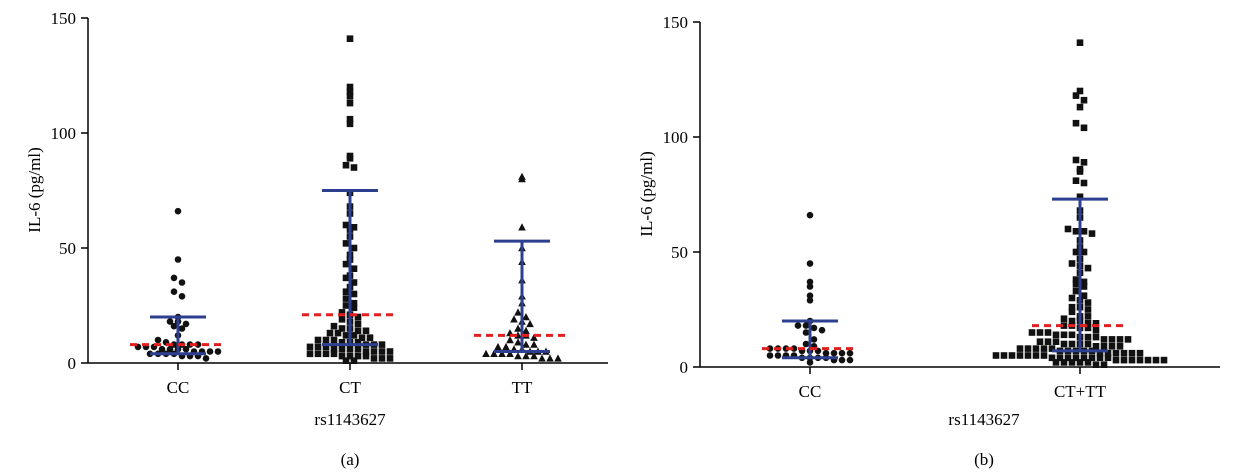 The height and width of the screenshot is (472, 1235). What do you see at coordinates (984, 459) in the screenshot?
I see `panel-label: (b)` at bounding box center [984, 459].